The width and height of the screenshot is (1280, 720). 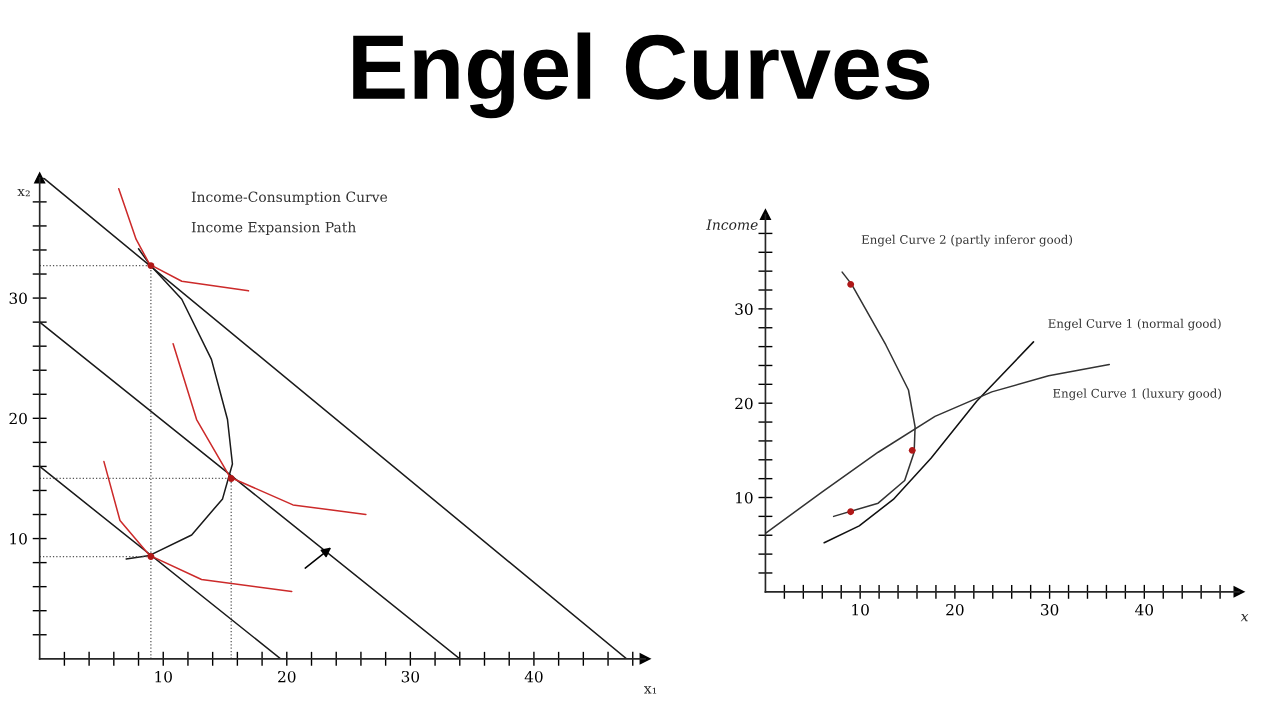 I want to click on series-label: Engel Curve 1 (luxury good), so click(x=1137, y=394).